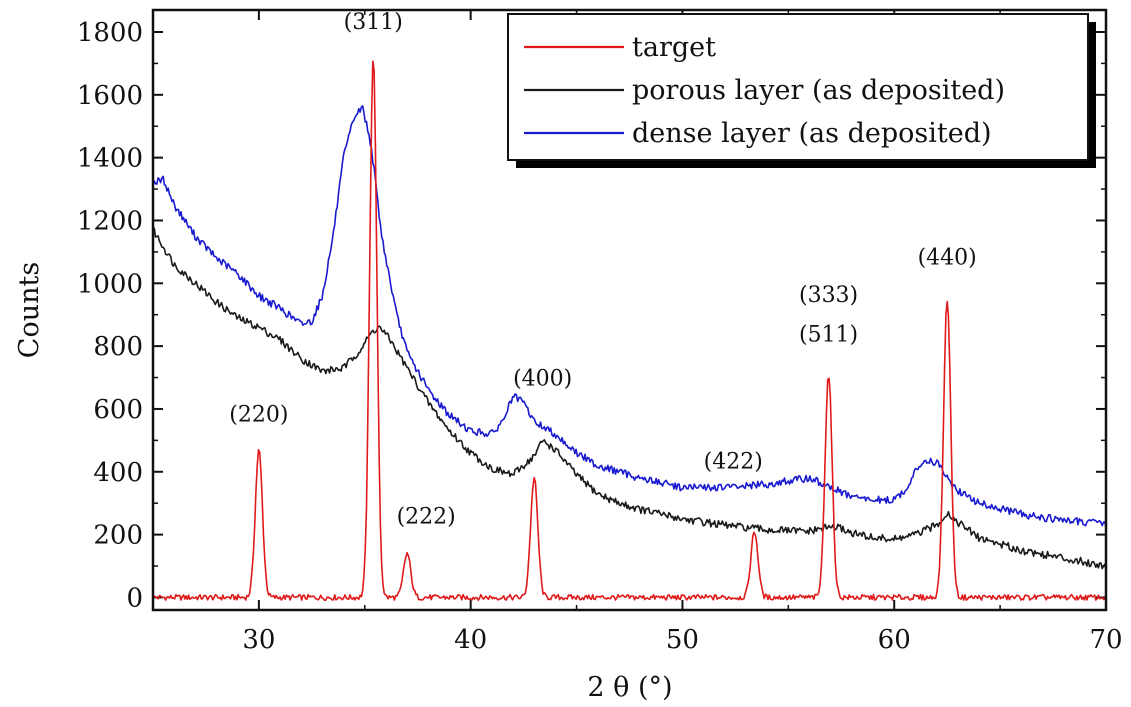 The width and height of the screenshot is (1131, 707). I want to click on y-tick-label: 1800, so click(110, 33).